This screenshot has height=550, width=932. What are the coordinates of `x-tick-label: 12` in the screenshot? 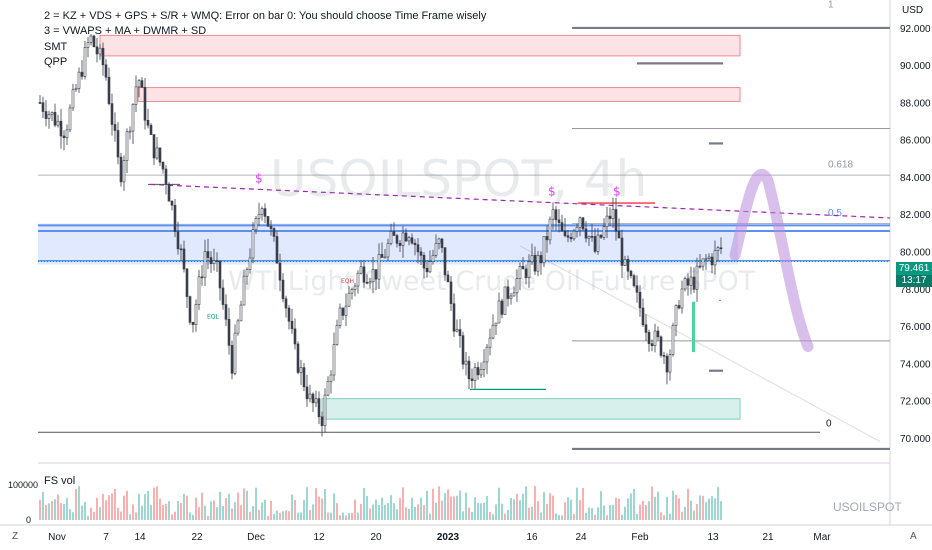 It's located at (319, 537).